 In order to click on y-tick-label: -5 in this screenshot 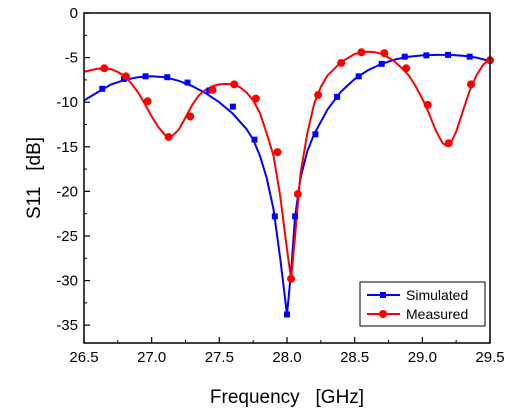, I will do `click(71, 58)`.